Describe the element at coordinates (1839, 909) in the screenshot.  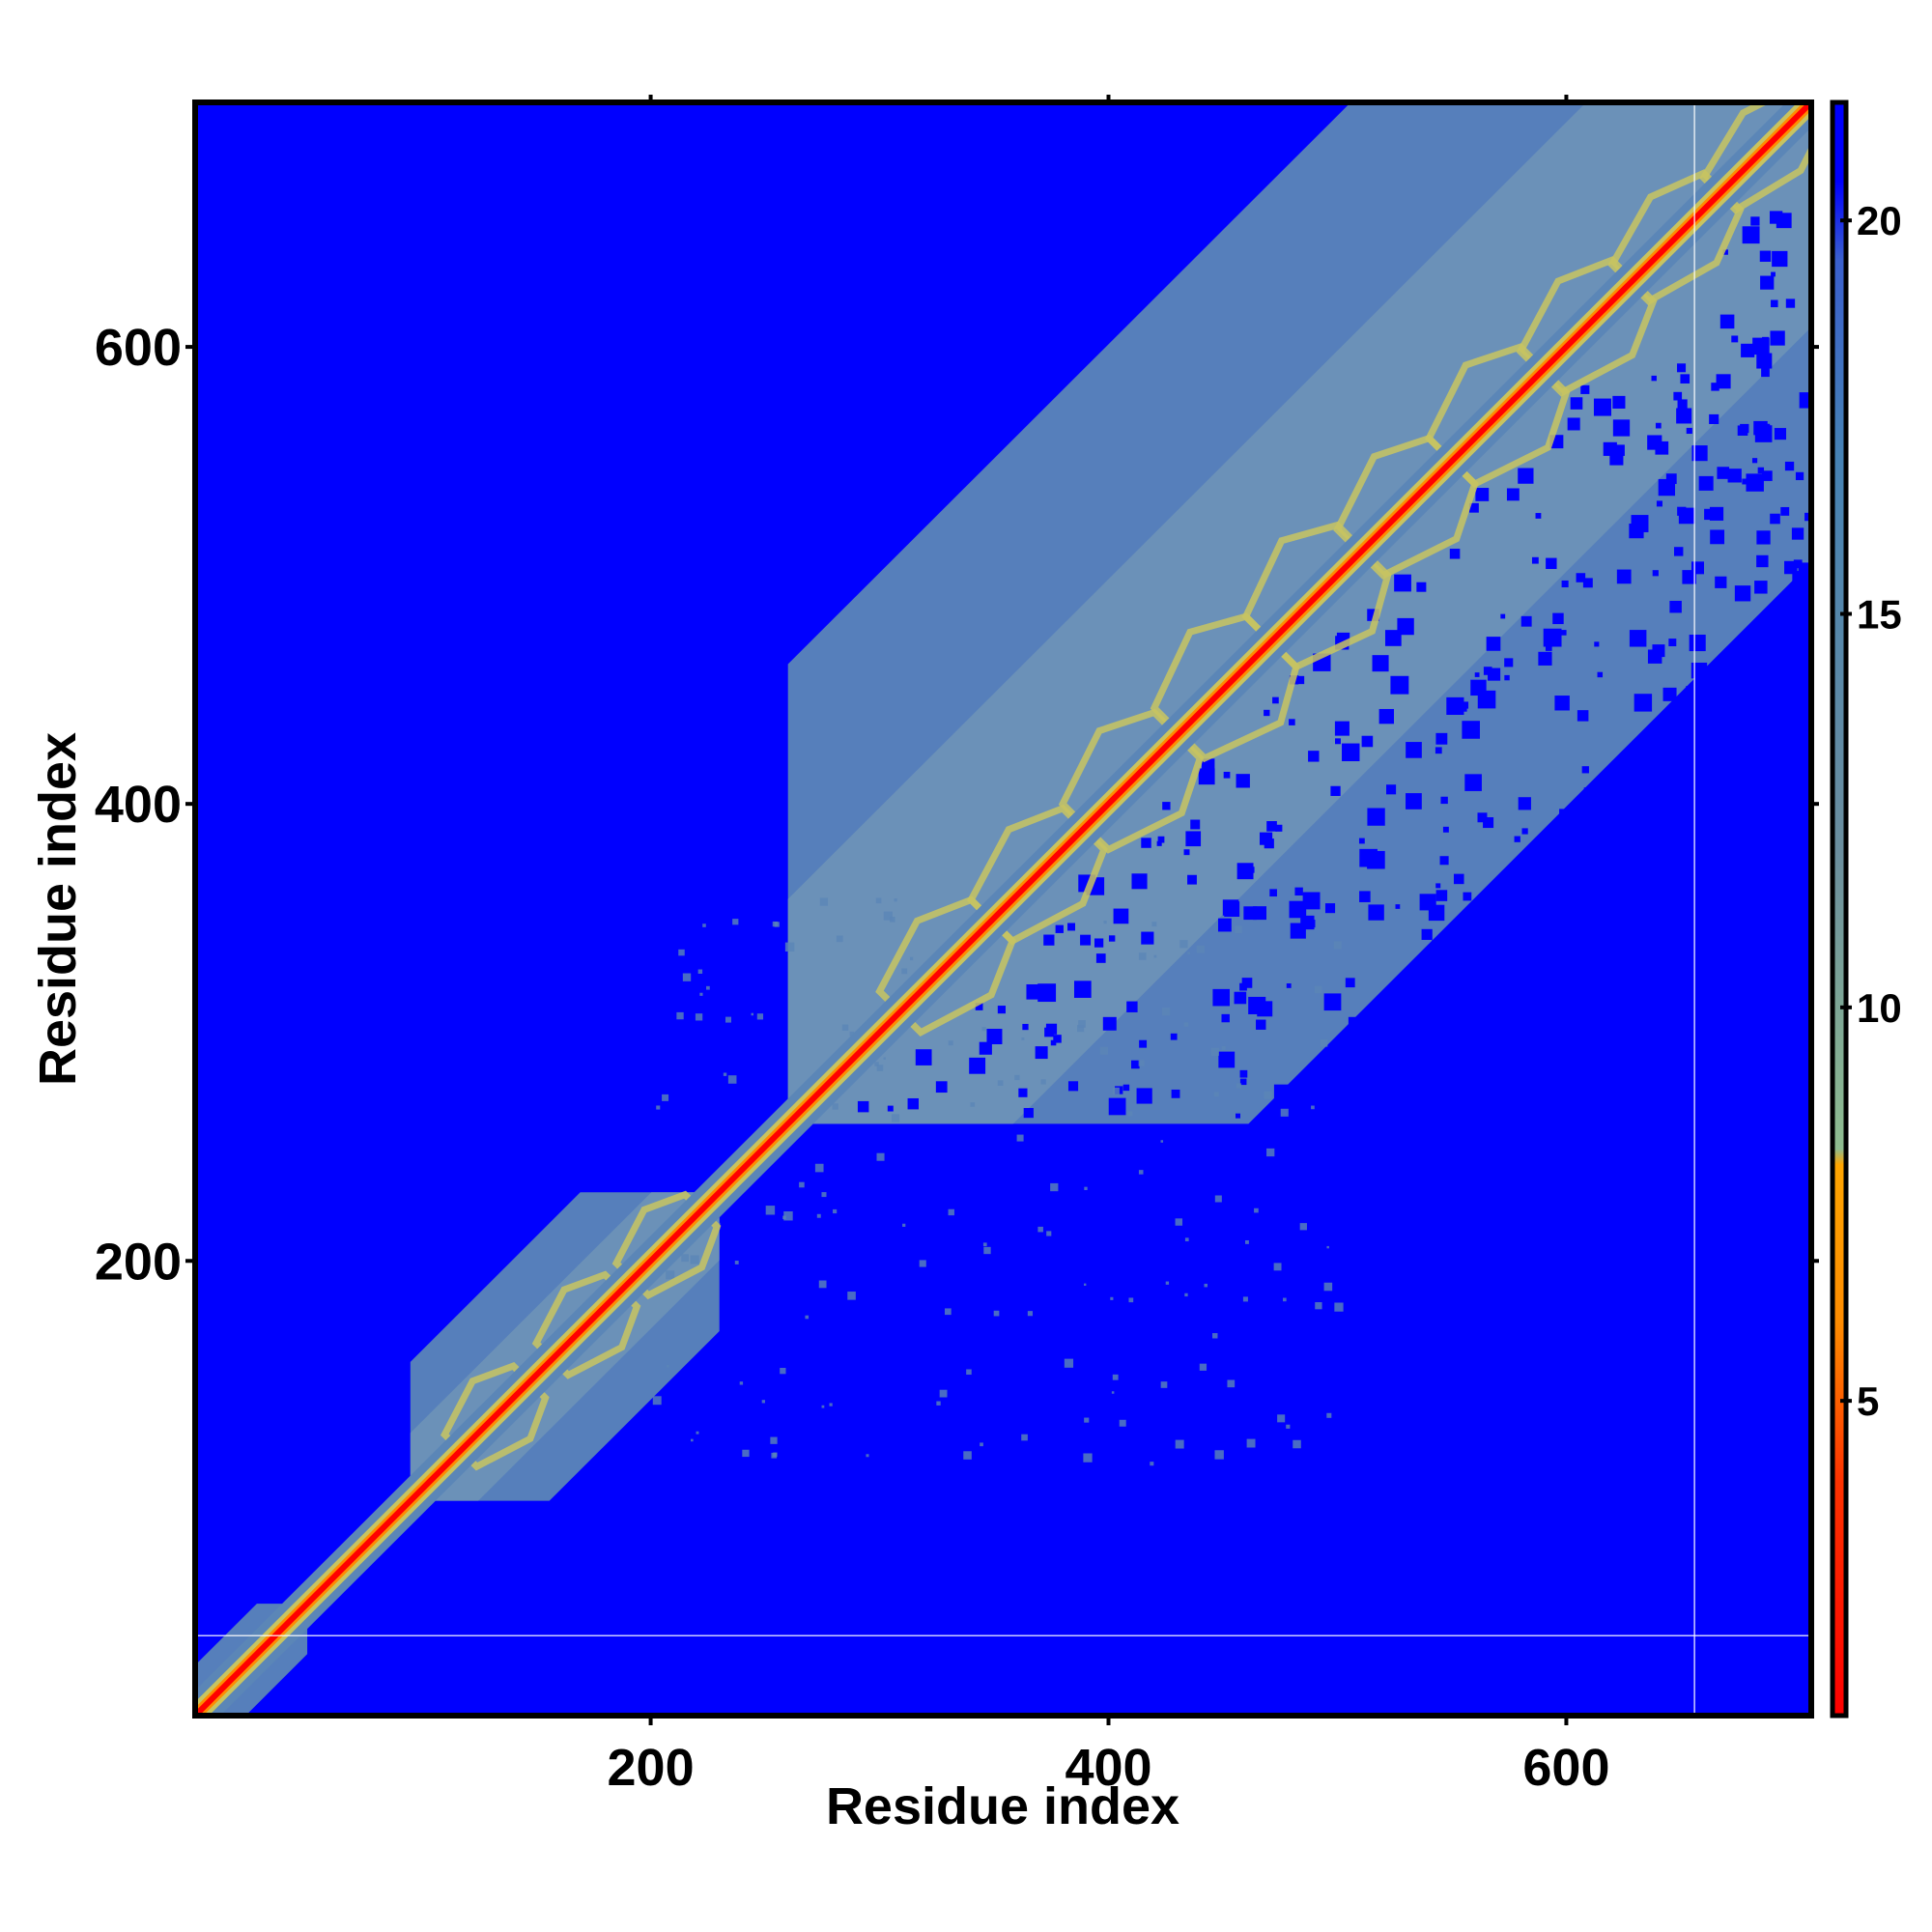
I see `colorbar-fill` at that location.